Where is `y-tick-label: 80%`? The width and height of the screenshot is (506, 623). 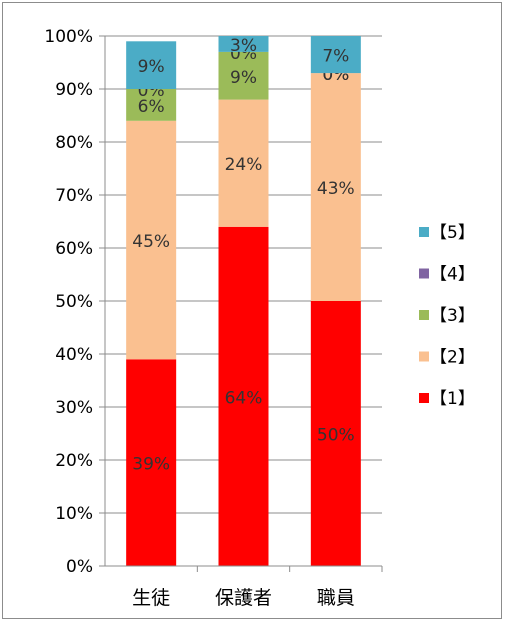
y-tick-label: 80% is located at coordinates (74, 143).